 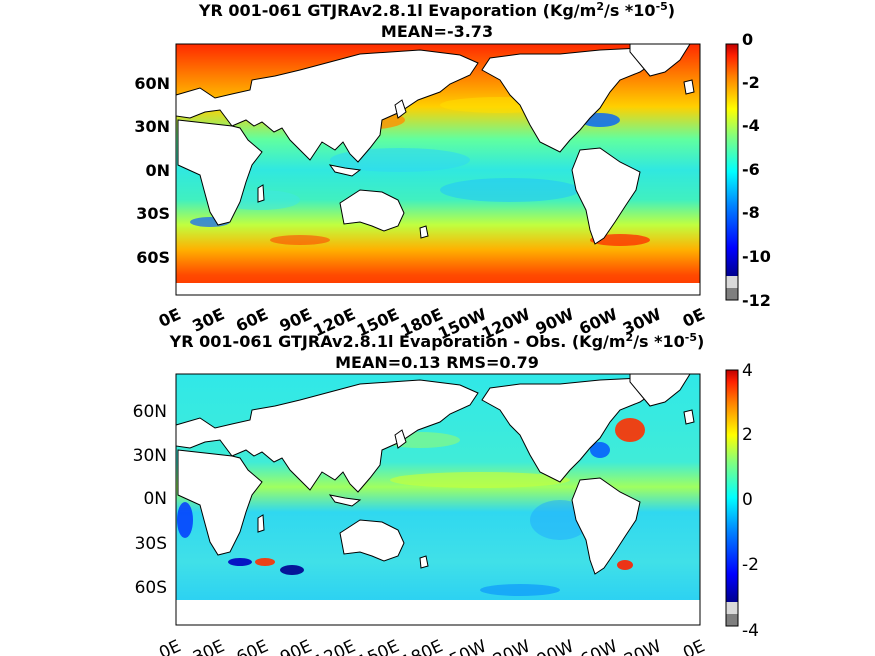 I want to click on colorbar-tick-label: -6, so click(x=751, y=169).